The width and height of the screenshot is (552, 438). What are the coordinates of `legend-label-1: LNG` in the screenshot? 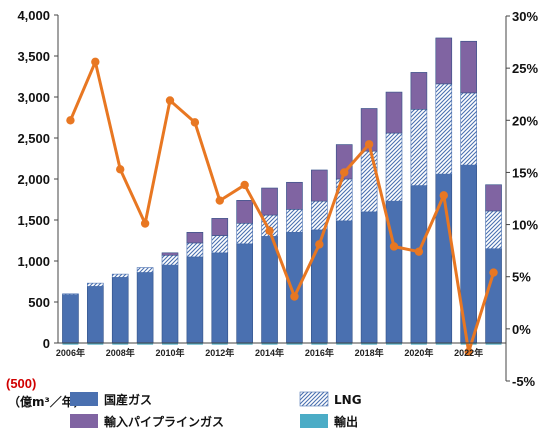 It's located at (348, 400).